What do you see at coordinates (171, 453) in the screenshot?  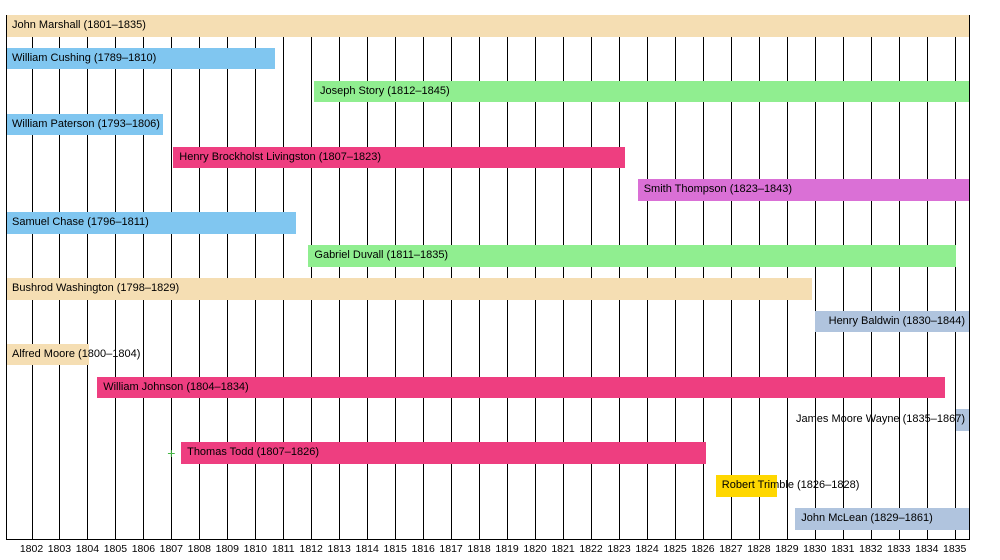 I see `new-seat-plus-marker-thomas-todd: +` at bounding box center [171, 453].